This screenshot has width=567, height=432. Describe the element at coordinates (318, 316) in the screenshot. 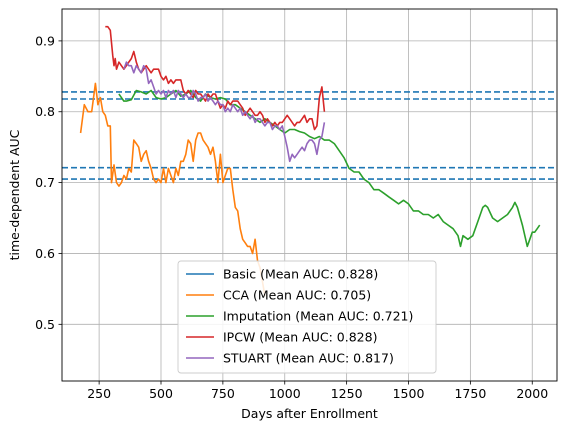

I see `legend-label-imputation: Imputation (Mean AUC: 0.721)` at that location.